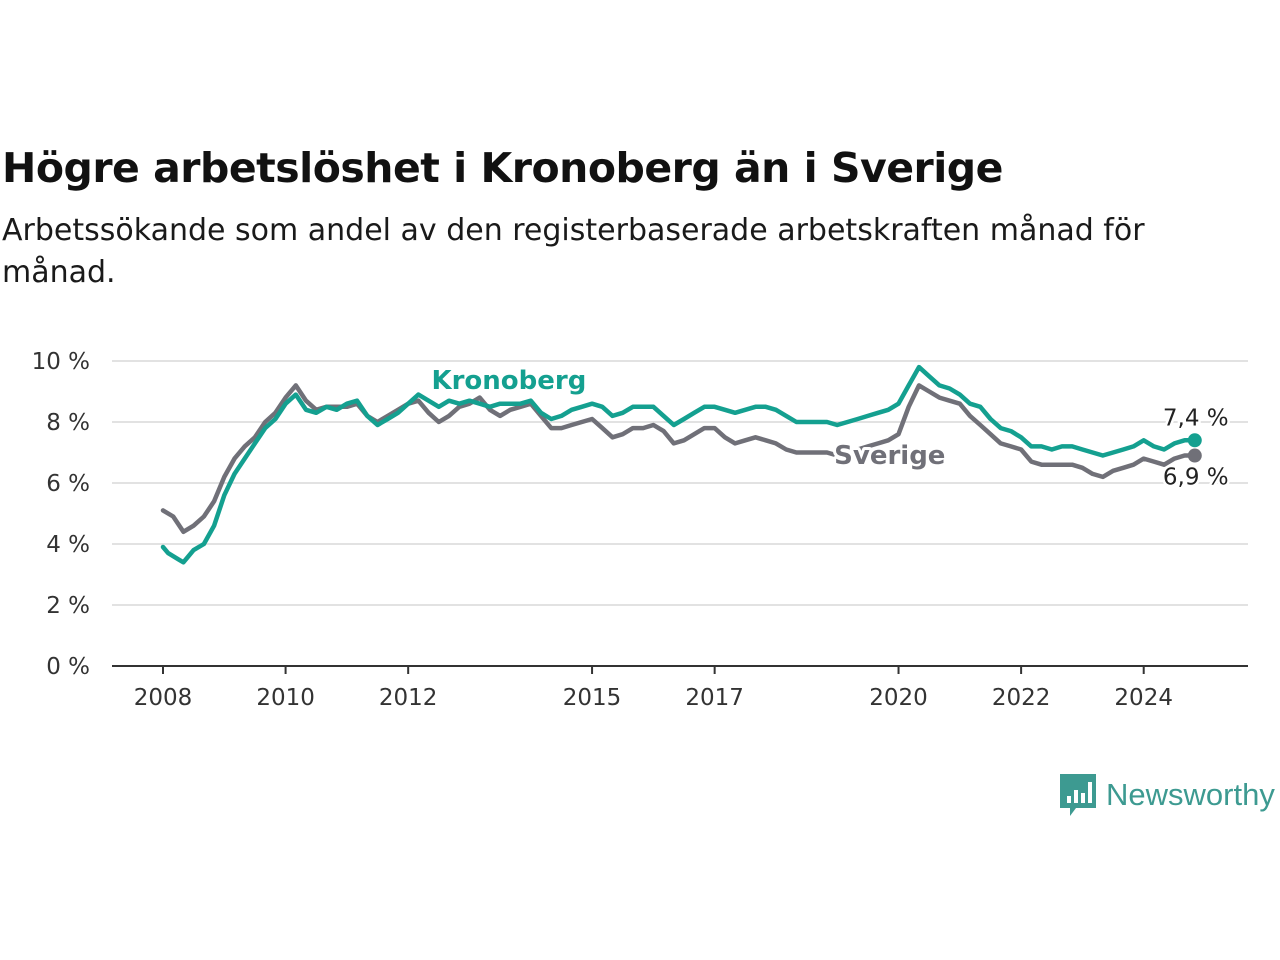 This screenshot has height=960, width=1280. I want to click on newsworthy-logo-icon, so click(1078, 795).